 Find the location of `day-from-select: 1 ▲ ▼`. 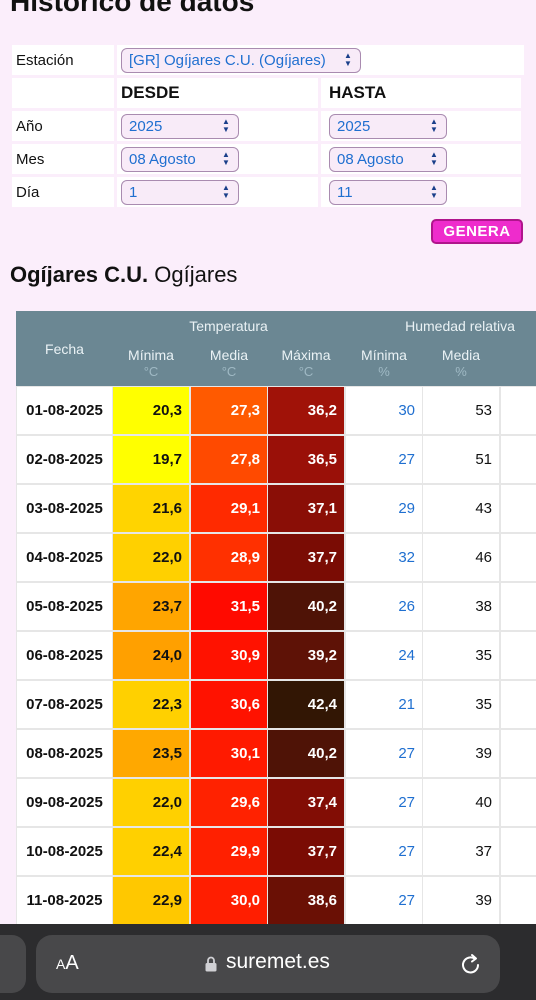

day-from-select: 1 ▲ ▼ is located at coordinates (180, 192).